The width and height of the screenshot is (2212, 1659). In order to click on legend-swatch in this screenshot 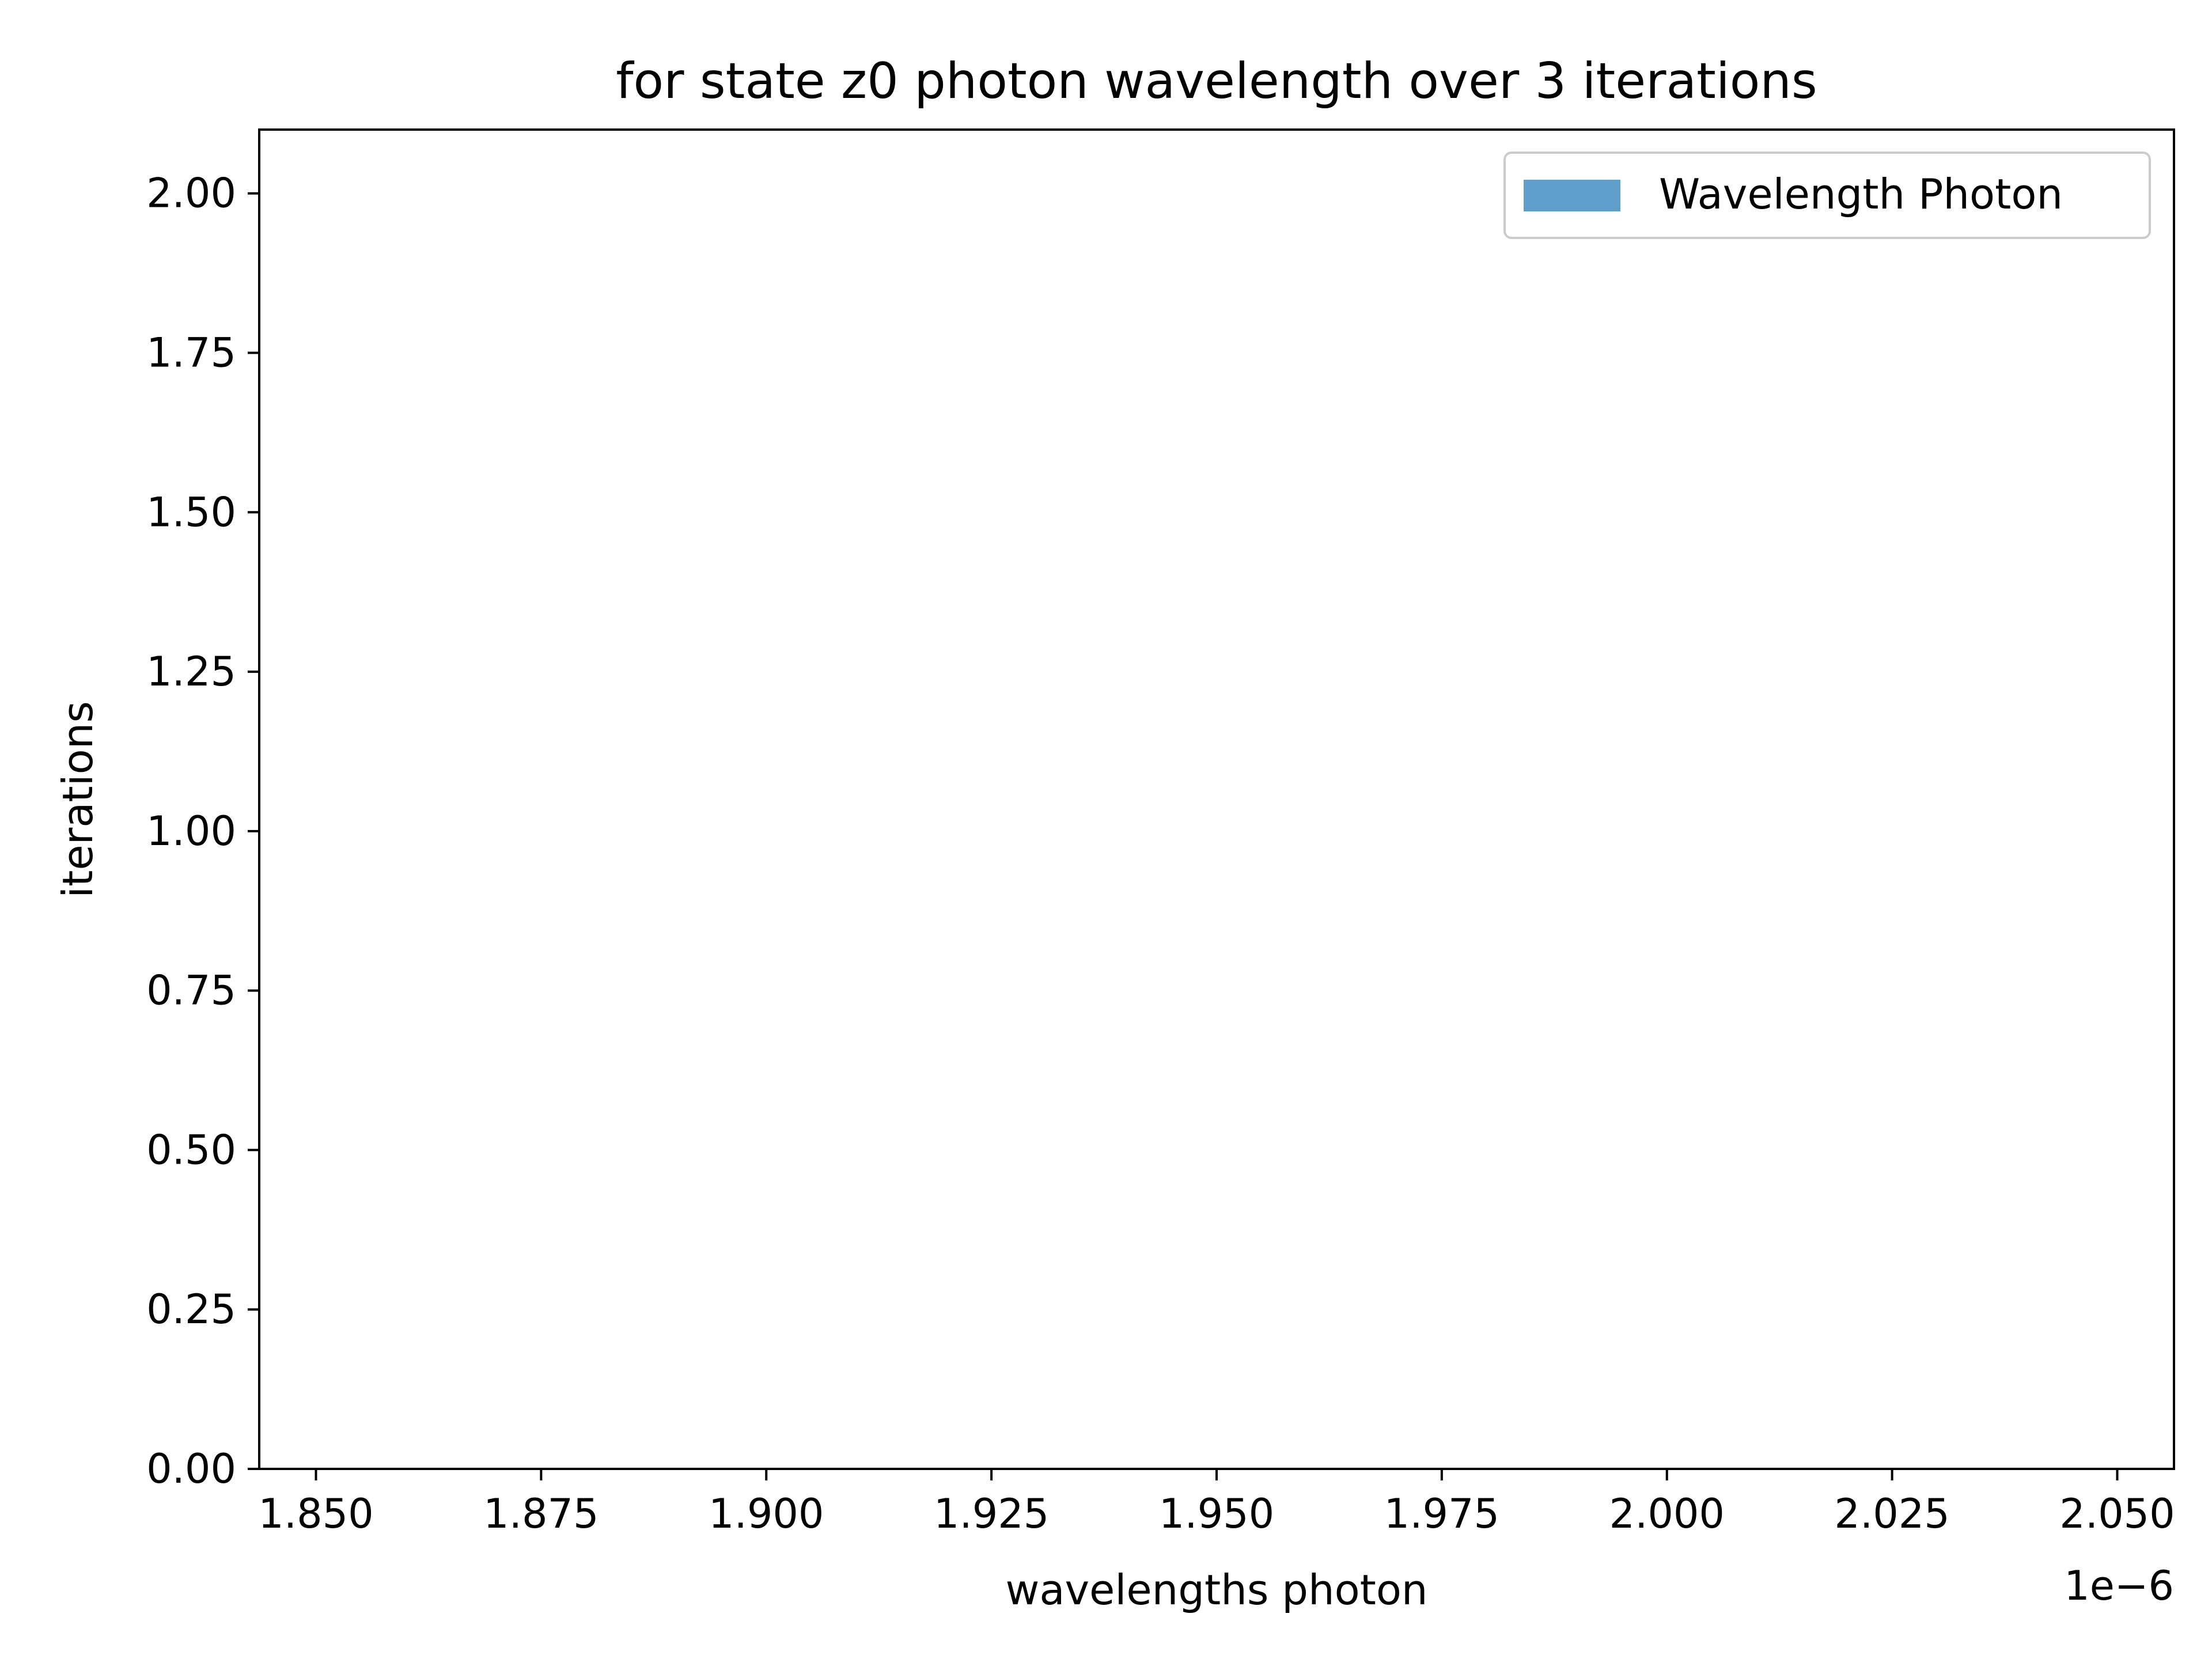, I will do `click(1572, 195)`.